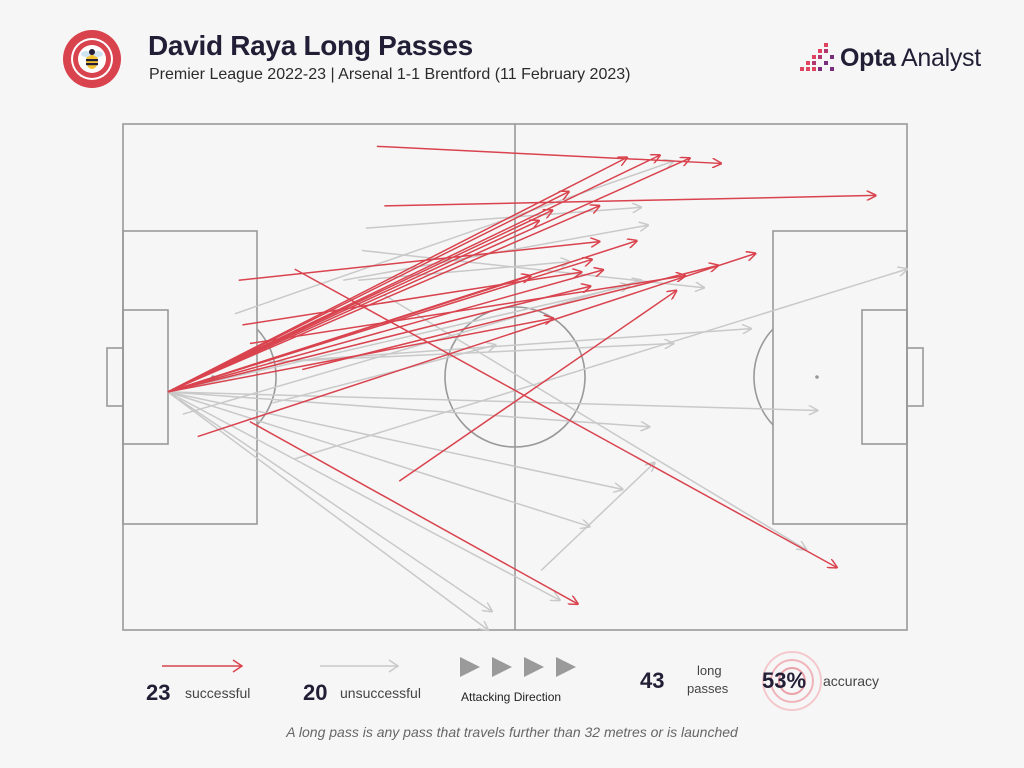 Image resolution: width=1024 pixels, height=768 pixels. Describe the element at coordinates (868, 57) in the screenshot. I see `brand-name-bold: Opta` at that location.